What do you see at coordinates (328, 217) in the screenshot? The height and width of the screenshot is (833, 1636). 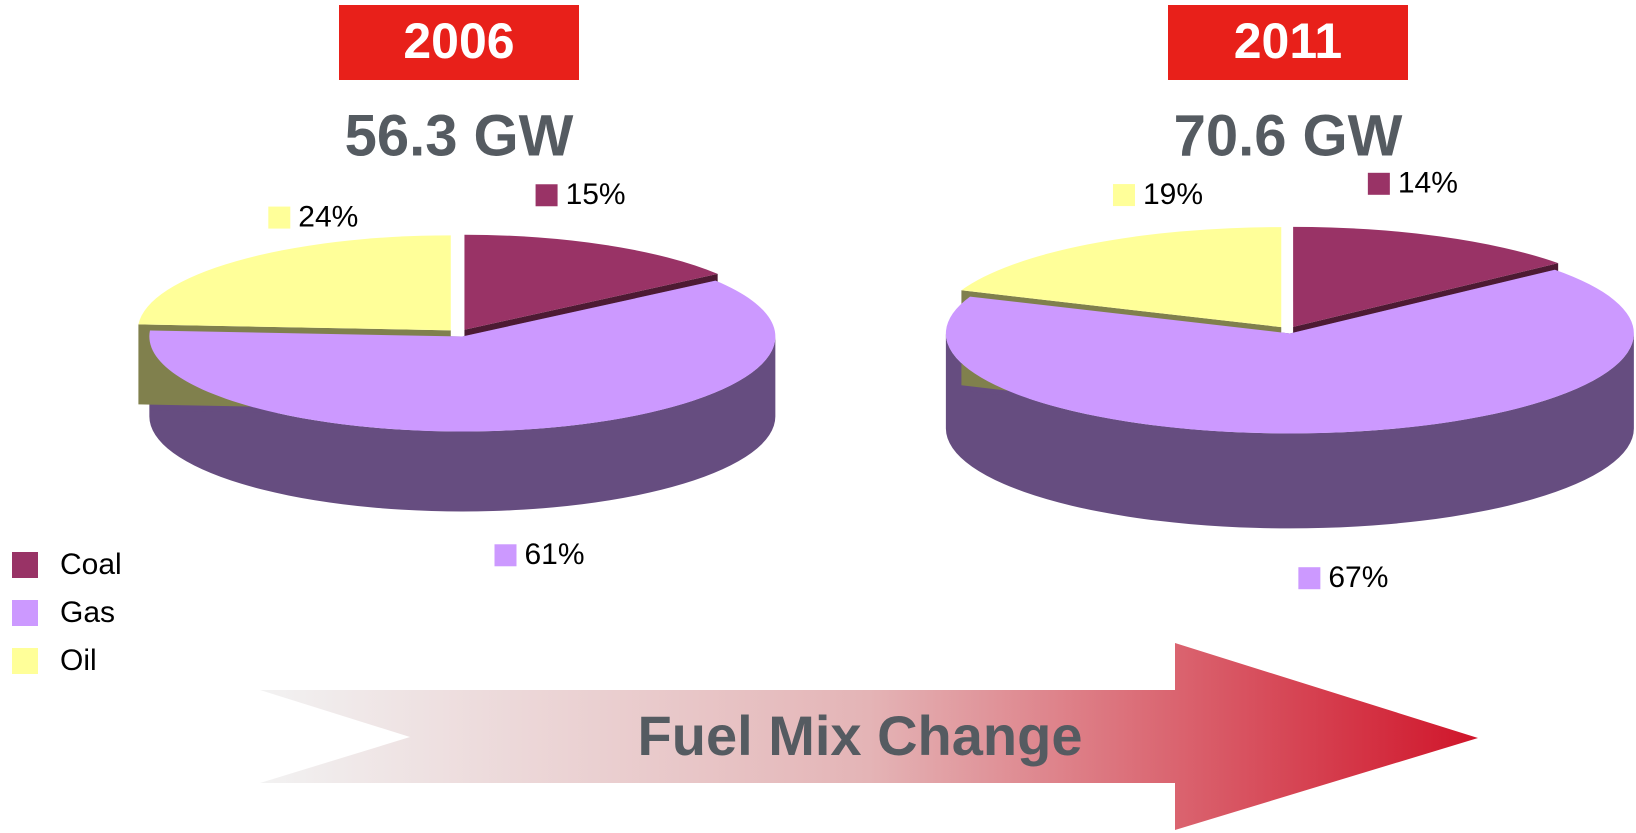 I see `data-label: 24%` at bounding box center [328, 217].